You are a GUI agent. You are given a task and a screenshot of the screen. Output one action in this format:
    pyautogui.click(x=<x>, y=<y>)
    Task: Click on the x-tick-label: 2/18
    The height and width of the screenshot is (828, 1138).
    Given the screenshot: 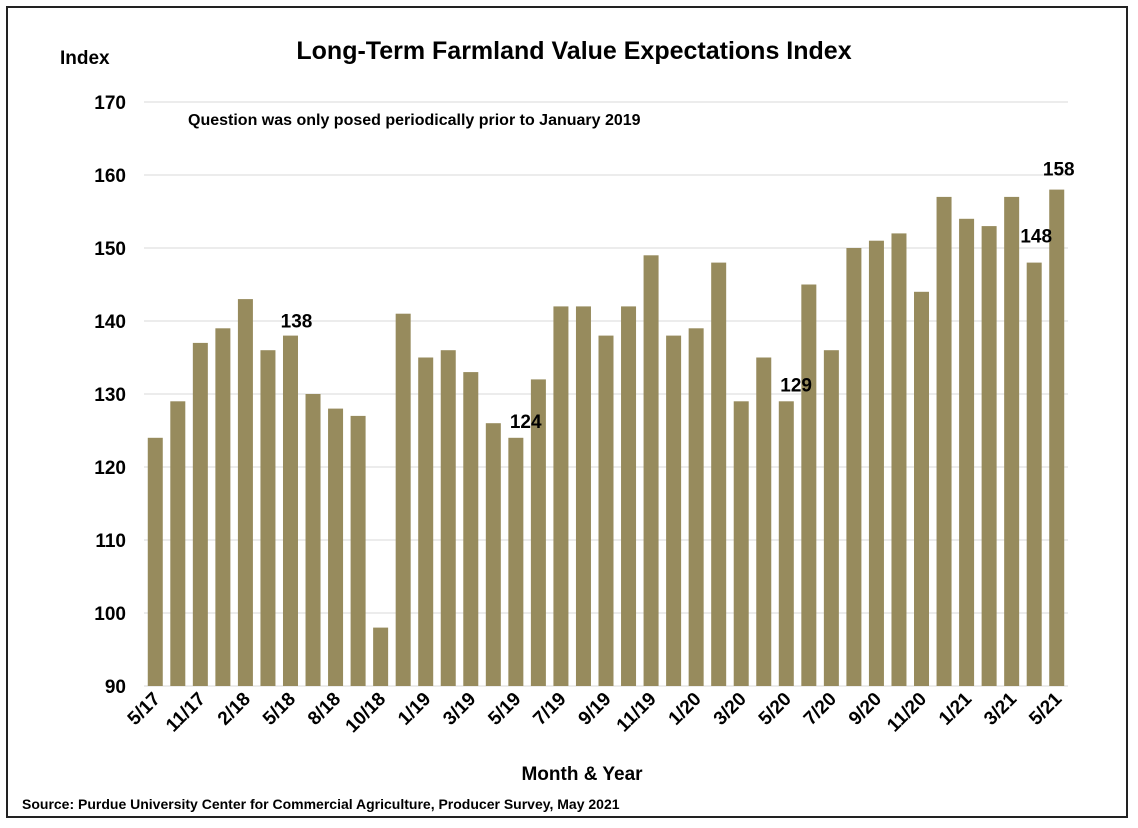 What is the action you would take?
    pyautogui.click(x=234, y=709)
    